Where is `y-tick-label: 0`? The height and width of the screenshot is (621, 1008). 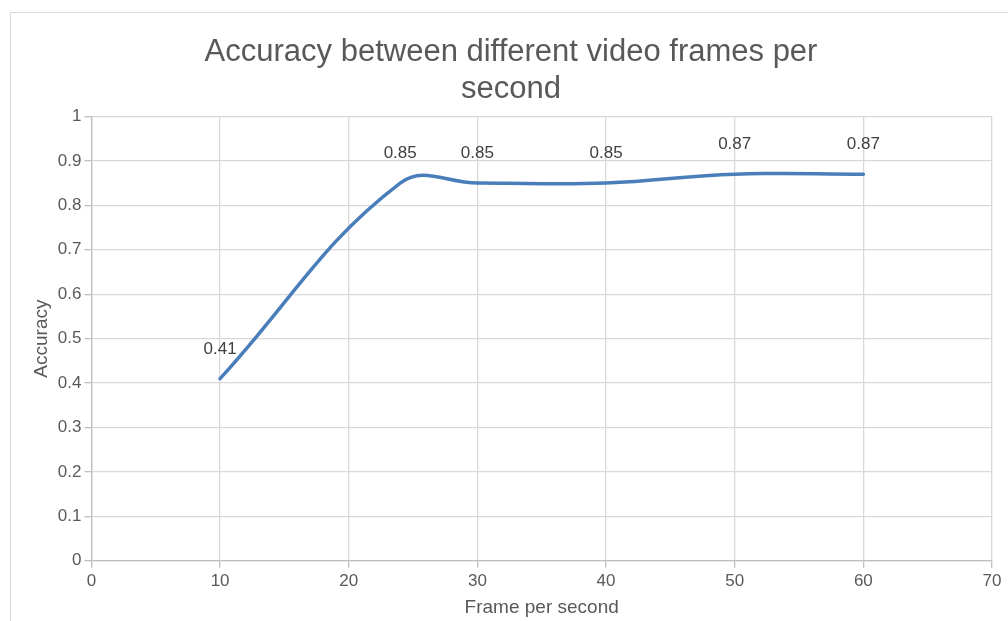
y-tick-label: 0 is located at coordinates (76, 560).